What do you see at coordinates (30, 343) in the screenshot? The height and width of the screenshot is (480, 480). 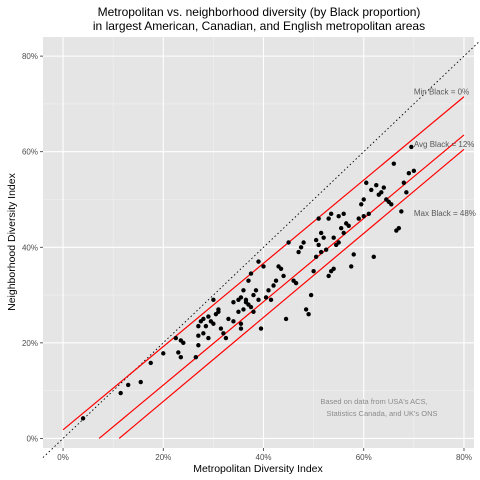 I see `y-tick-label: 20%` at bounding box center [30, 343].